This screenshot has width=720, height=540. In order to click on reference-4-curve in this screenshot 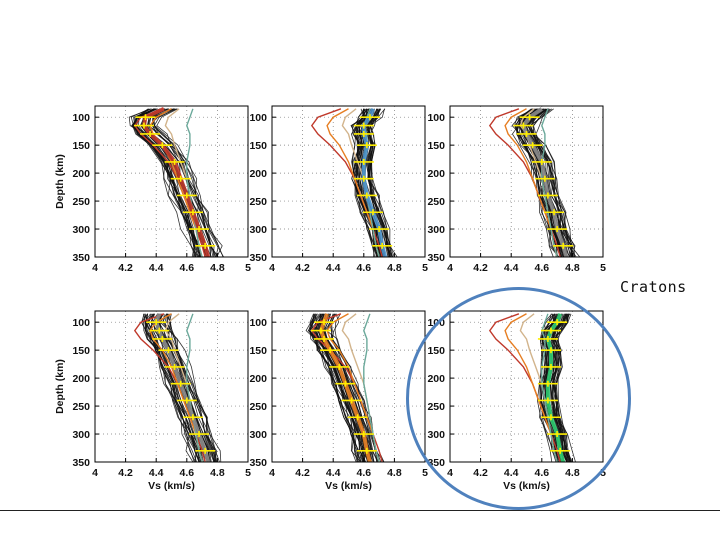, I will do `click(194, 387)`.